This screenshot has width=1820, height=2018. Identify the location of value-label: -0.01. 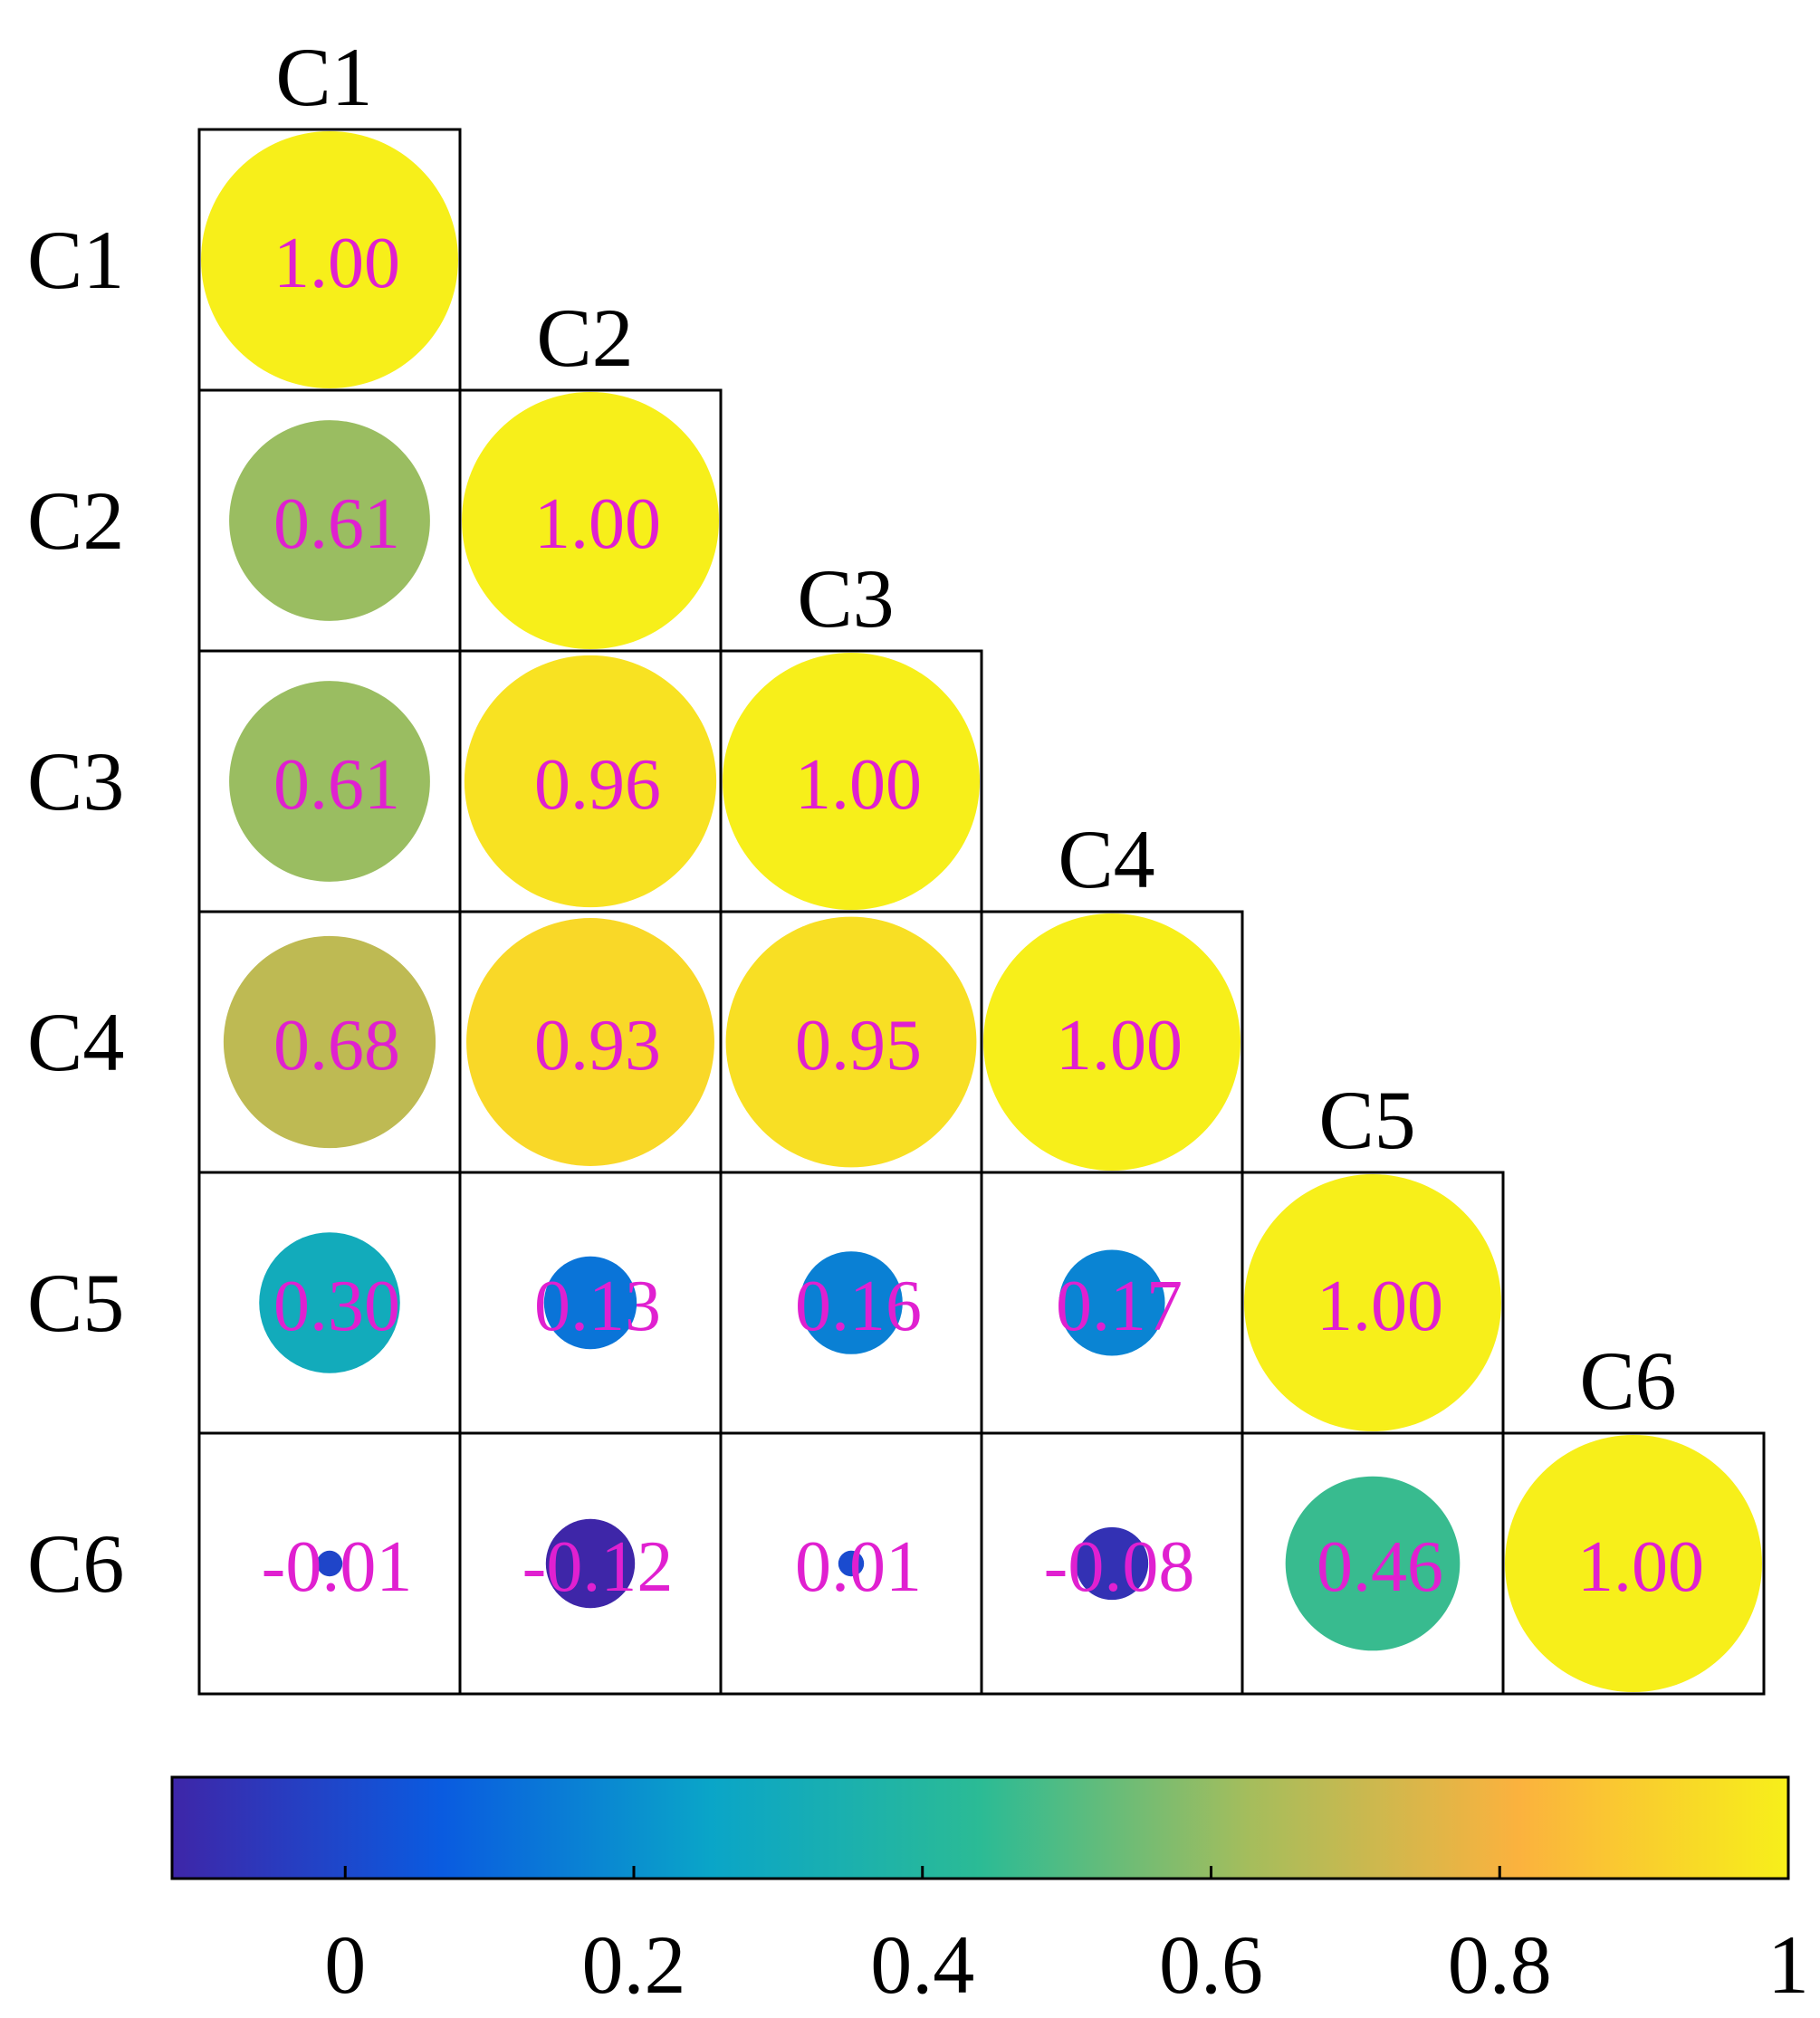
(337, 1567).